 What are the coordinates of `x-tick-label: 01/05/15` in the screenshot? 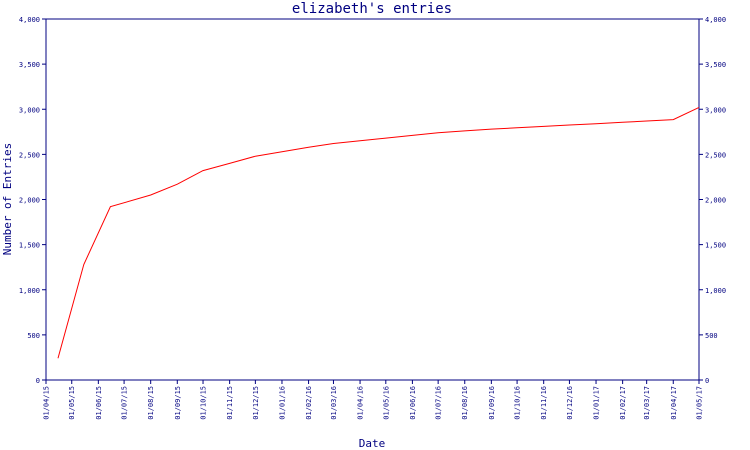 It's located at (72, 403).